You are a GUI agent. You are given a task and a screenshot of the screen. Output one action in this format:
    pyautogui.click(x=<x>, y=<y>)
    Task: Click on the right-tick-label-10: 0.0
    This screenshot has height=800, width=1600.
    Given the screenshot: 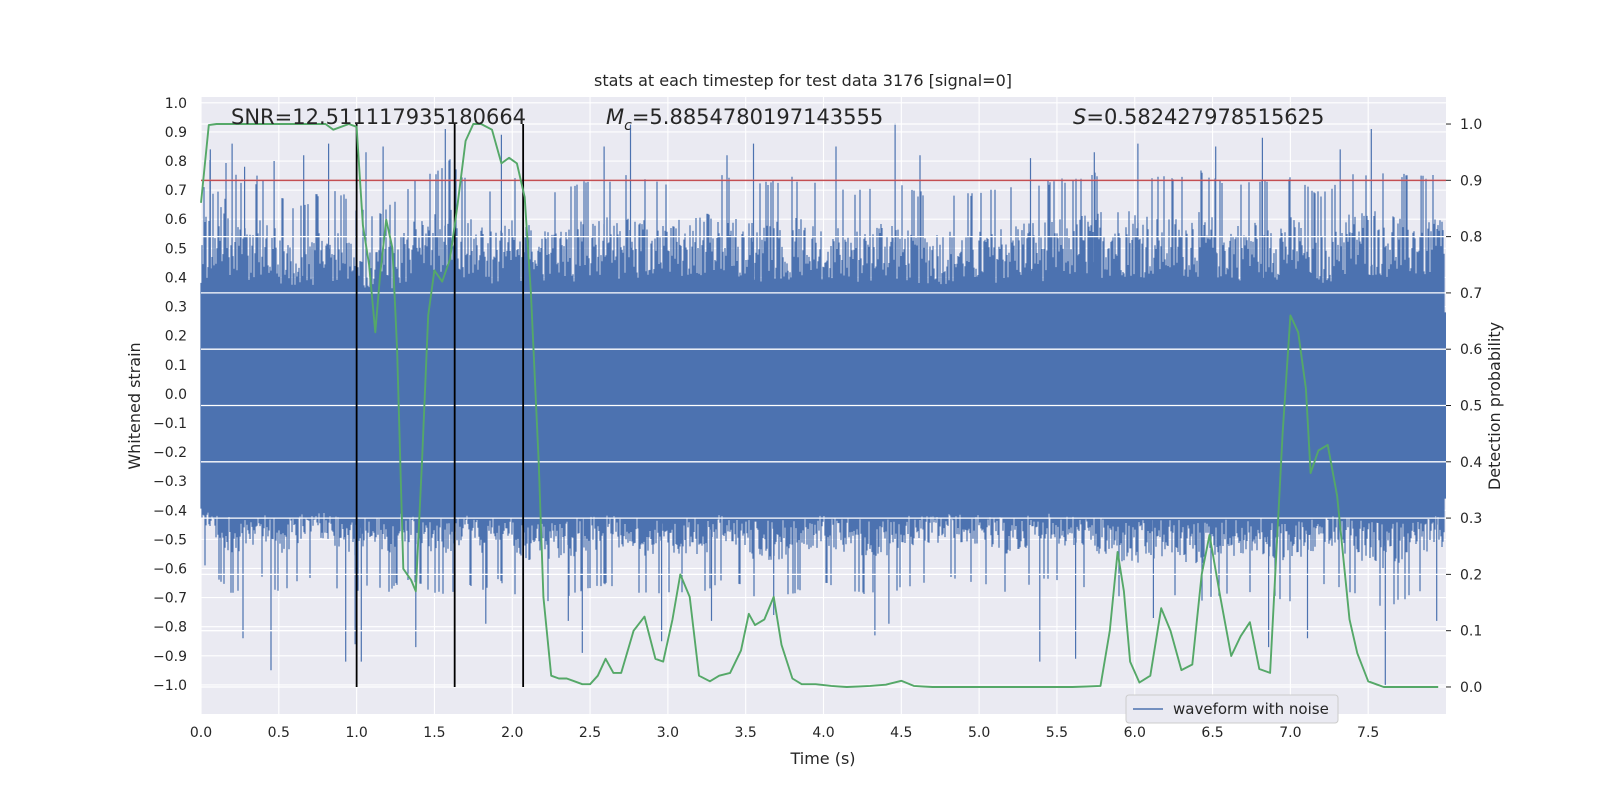 What is the action you would take?
    pyautogui.click(x=1471, y=688)
    